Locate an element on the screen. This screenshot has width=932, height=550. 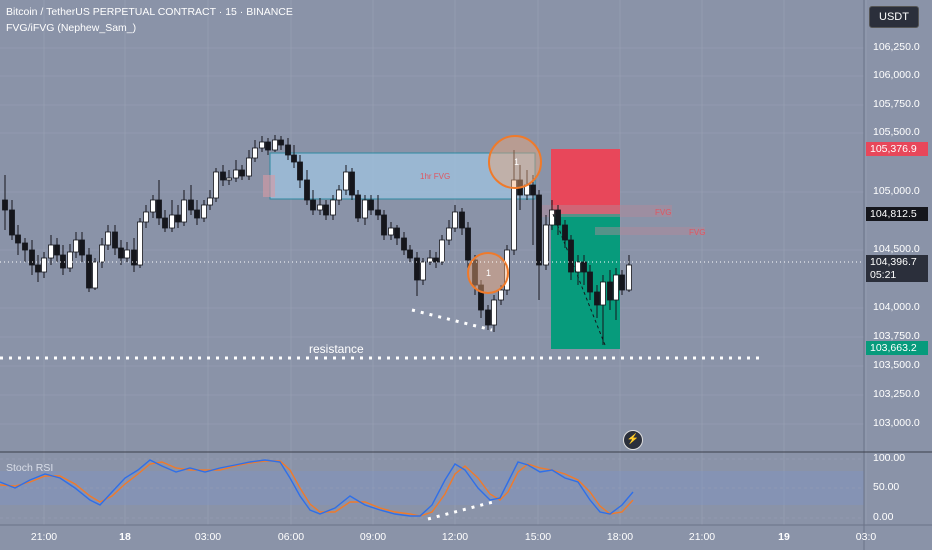
rsi-tick-label: 50.00 is located at coordinates (886, 487).